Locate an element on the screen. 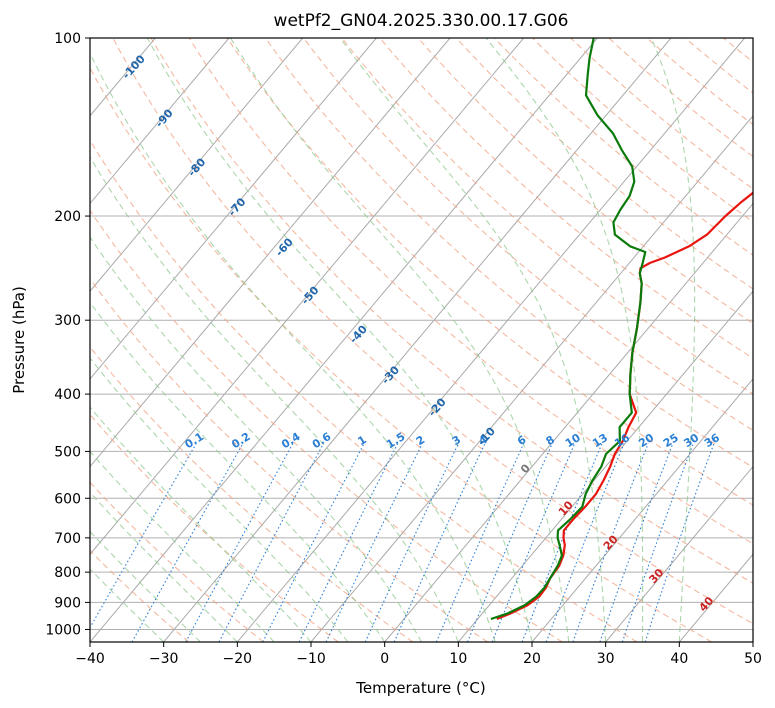 This screenshot has width=775, height=708. mixing-ratio-label: 13 is located at coordinates (600, 440).